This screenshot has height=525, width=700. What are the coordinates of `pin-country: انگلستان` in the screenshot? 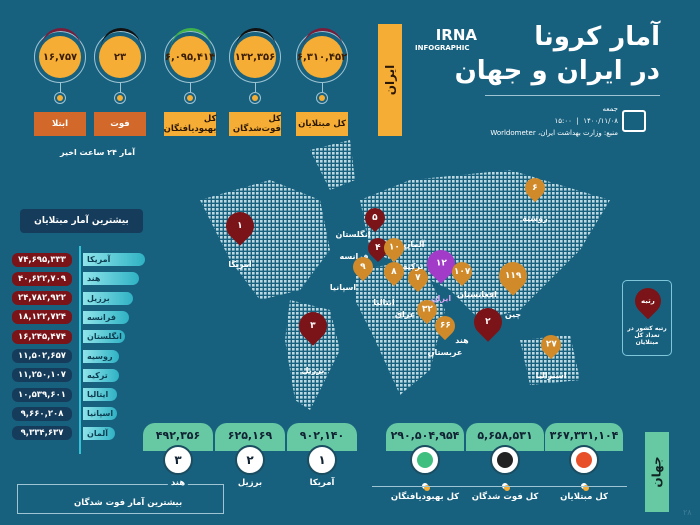 It's located at (353, 234).